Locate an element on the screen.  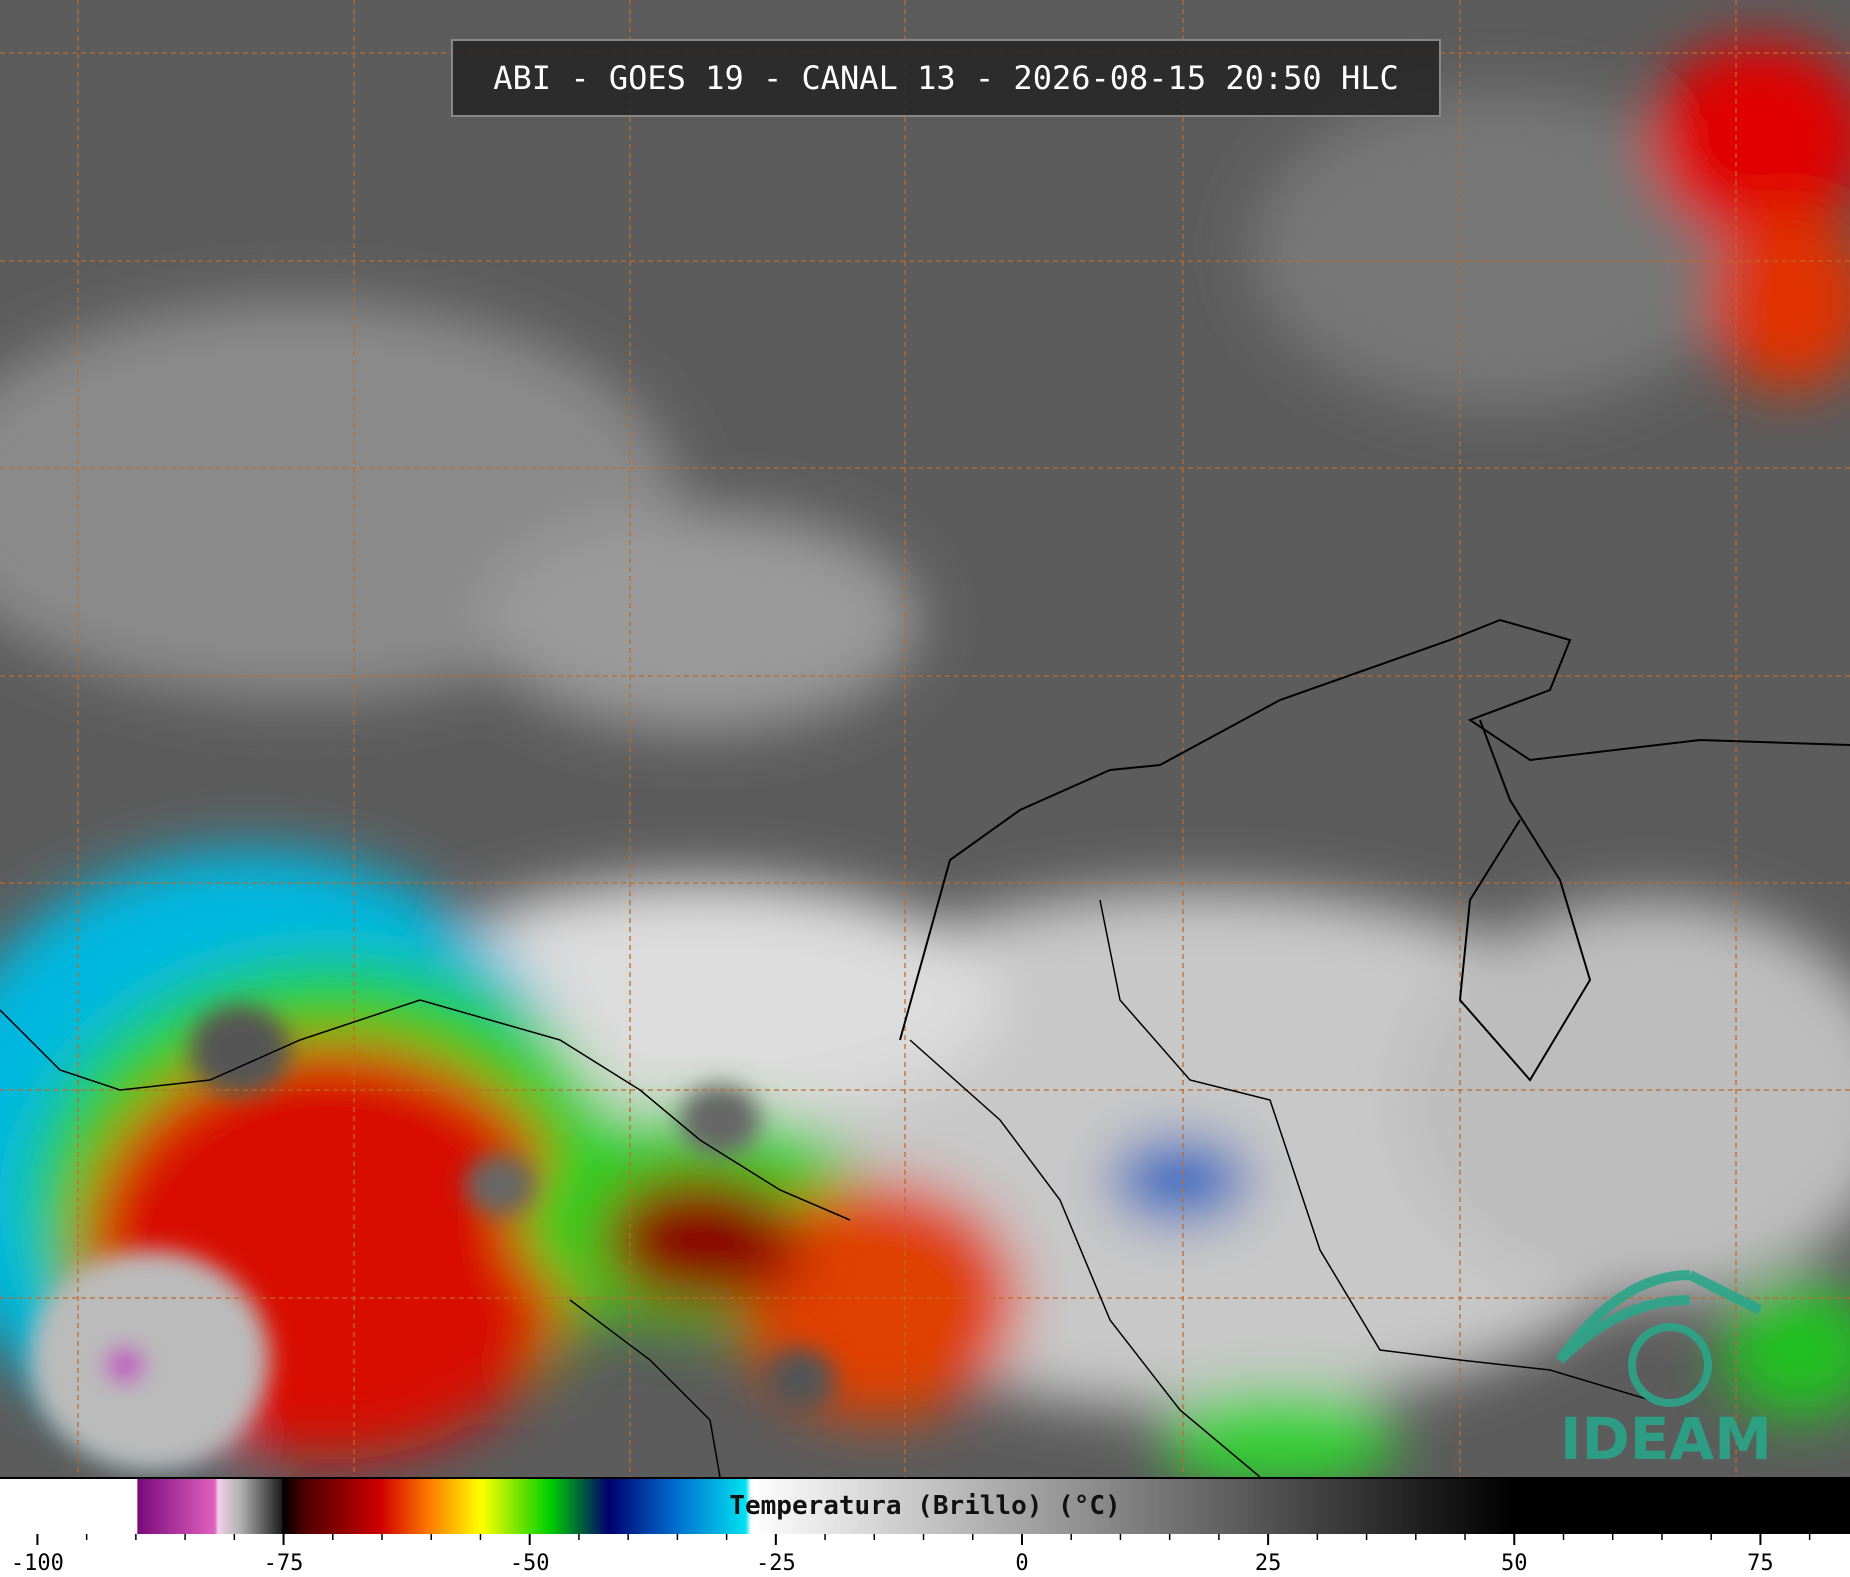
tick-label: 25 is located at coordinates (1268, 1563).